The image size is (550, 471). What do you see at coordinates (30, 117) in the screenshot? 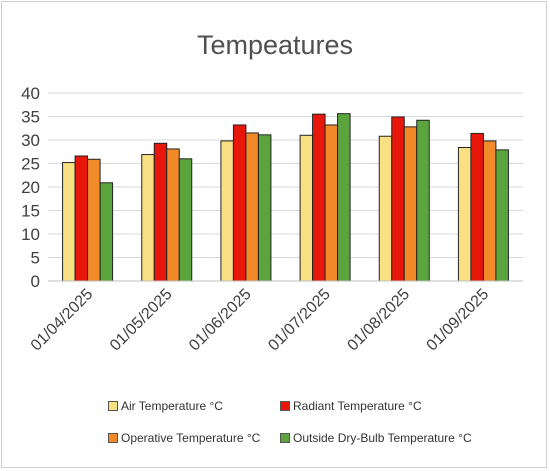
I see `y-tick-label: 35` at bounding box center [30, 117].